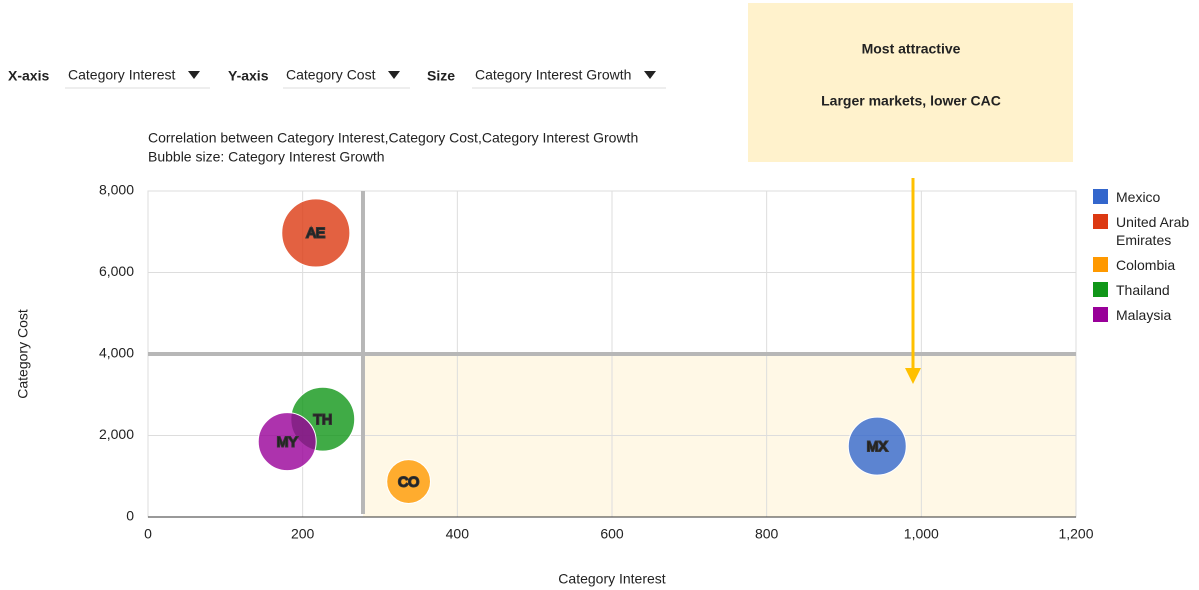  I want to click on y-tick-label: 2,000, so click(116, 434).